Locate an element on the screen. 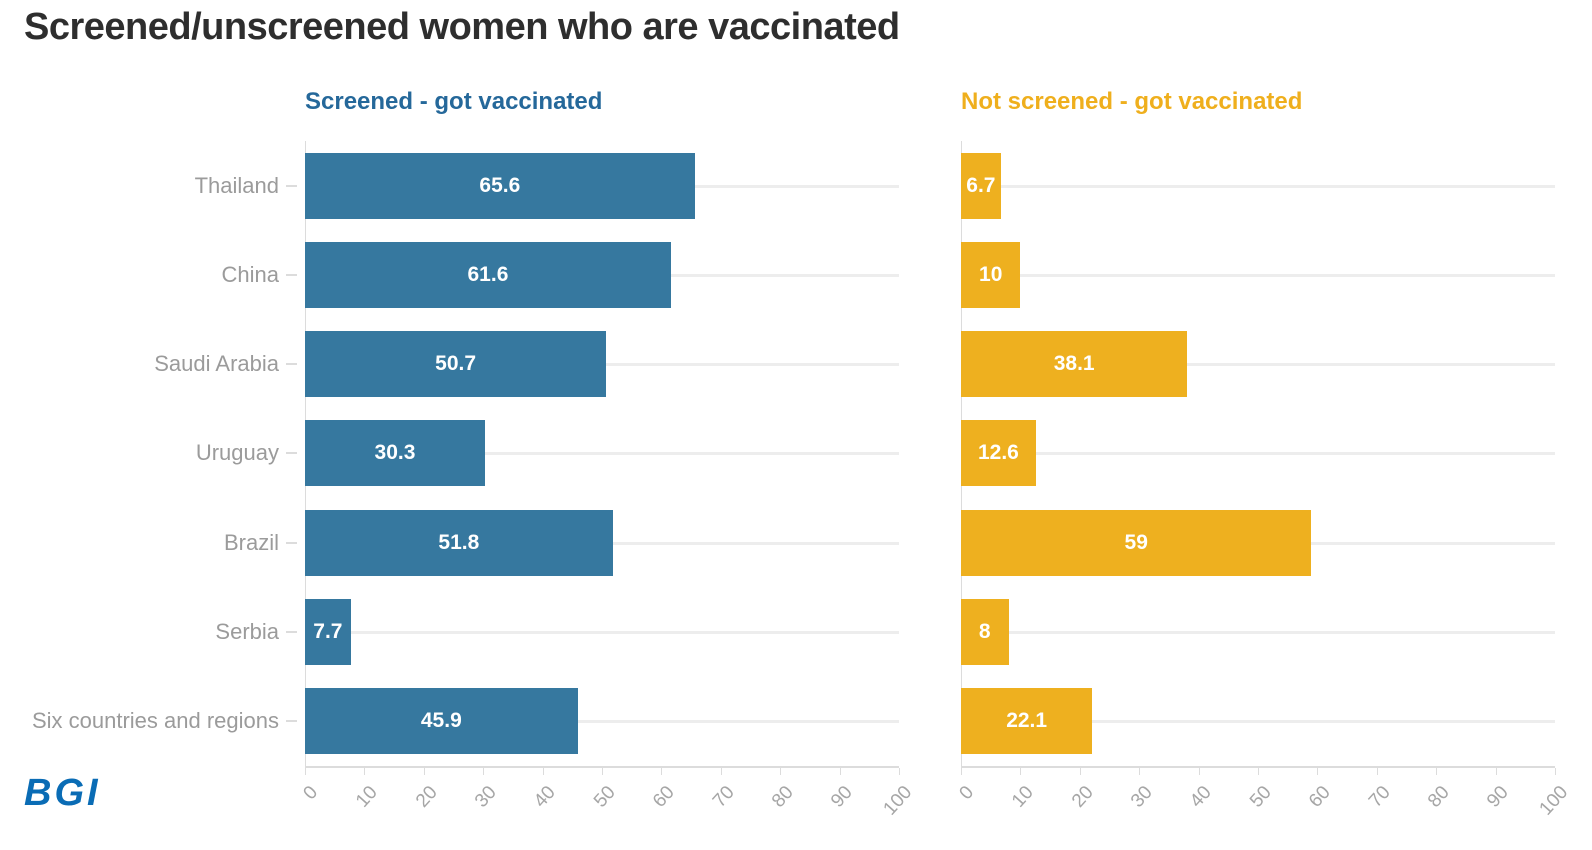 This screenshot has height=850, width=1592. chart-row: 61.6 is located at coordinates (602, 274).